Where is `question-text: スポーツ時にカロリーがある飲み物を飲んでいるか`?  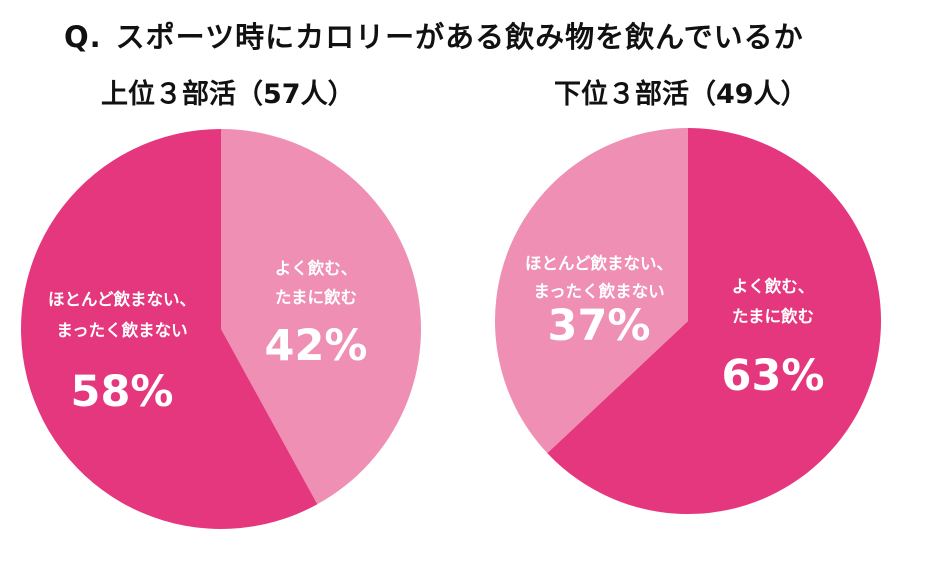 question-text: スポーツ時にカロリーがある飲み物を飲んでいるか is located at coordinates (459, 37).